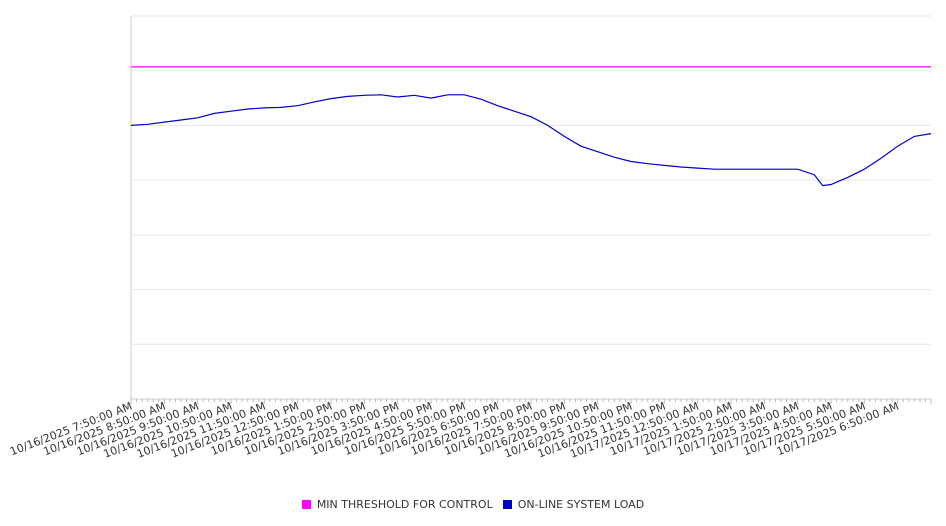 Image resolution: width=946 pixels, height=526 pixels. I want to click on legend-swatch-threshold, so click(306, 504).